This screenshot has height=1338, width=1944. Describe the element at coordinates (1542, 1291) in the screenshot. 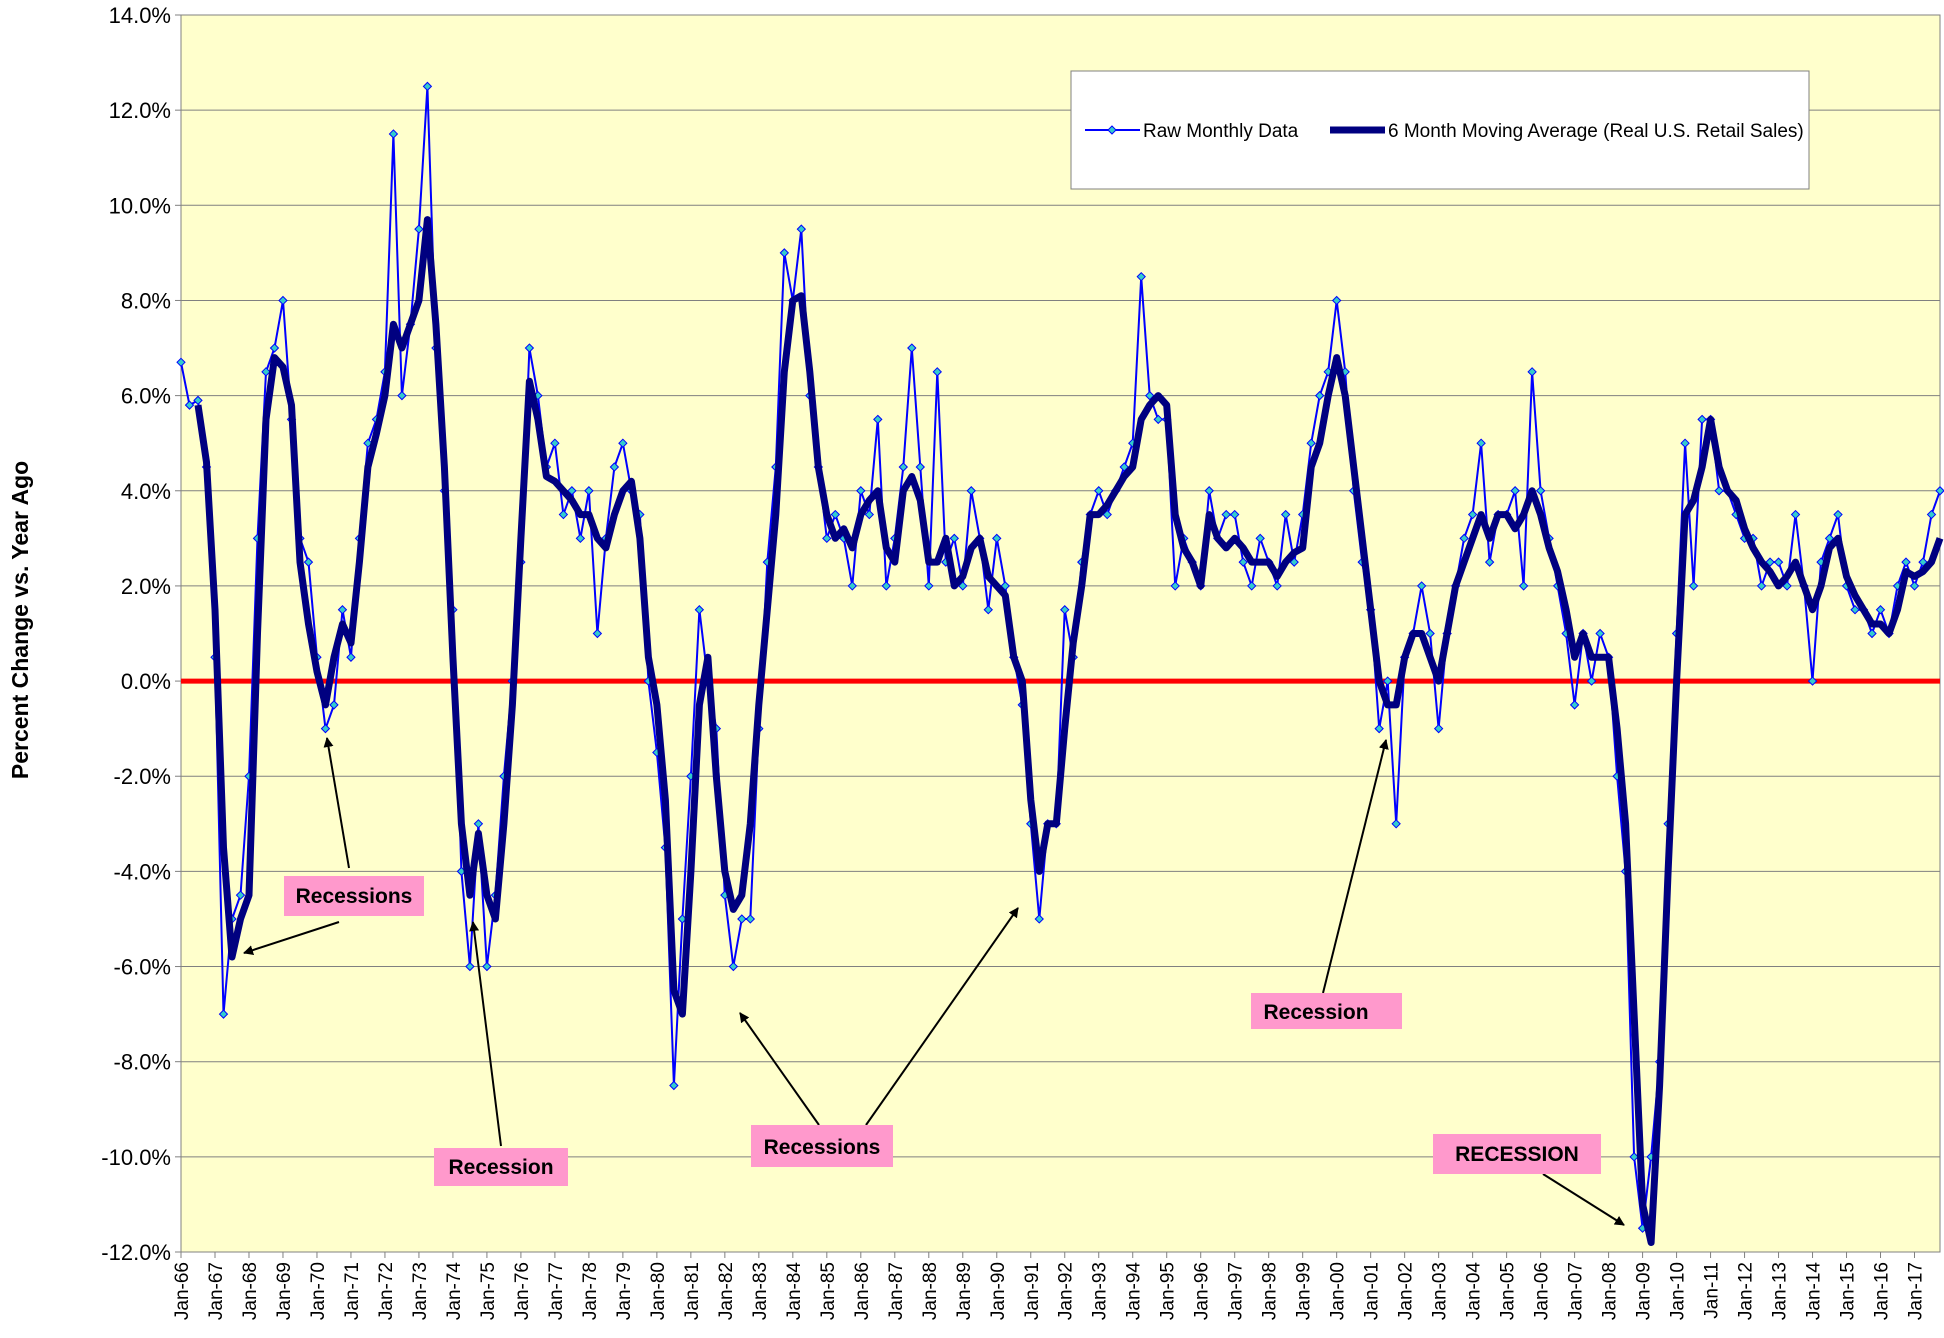

I see `x-tick-label: Jan-06` at that location.